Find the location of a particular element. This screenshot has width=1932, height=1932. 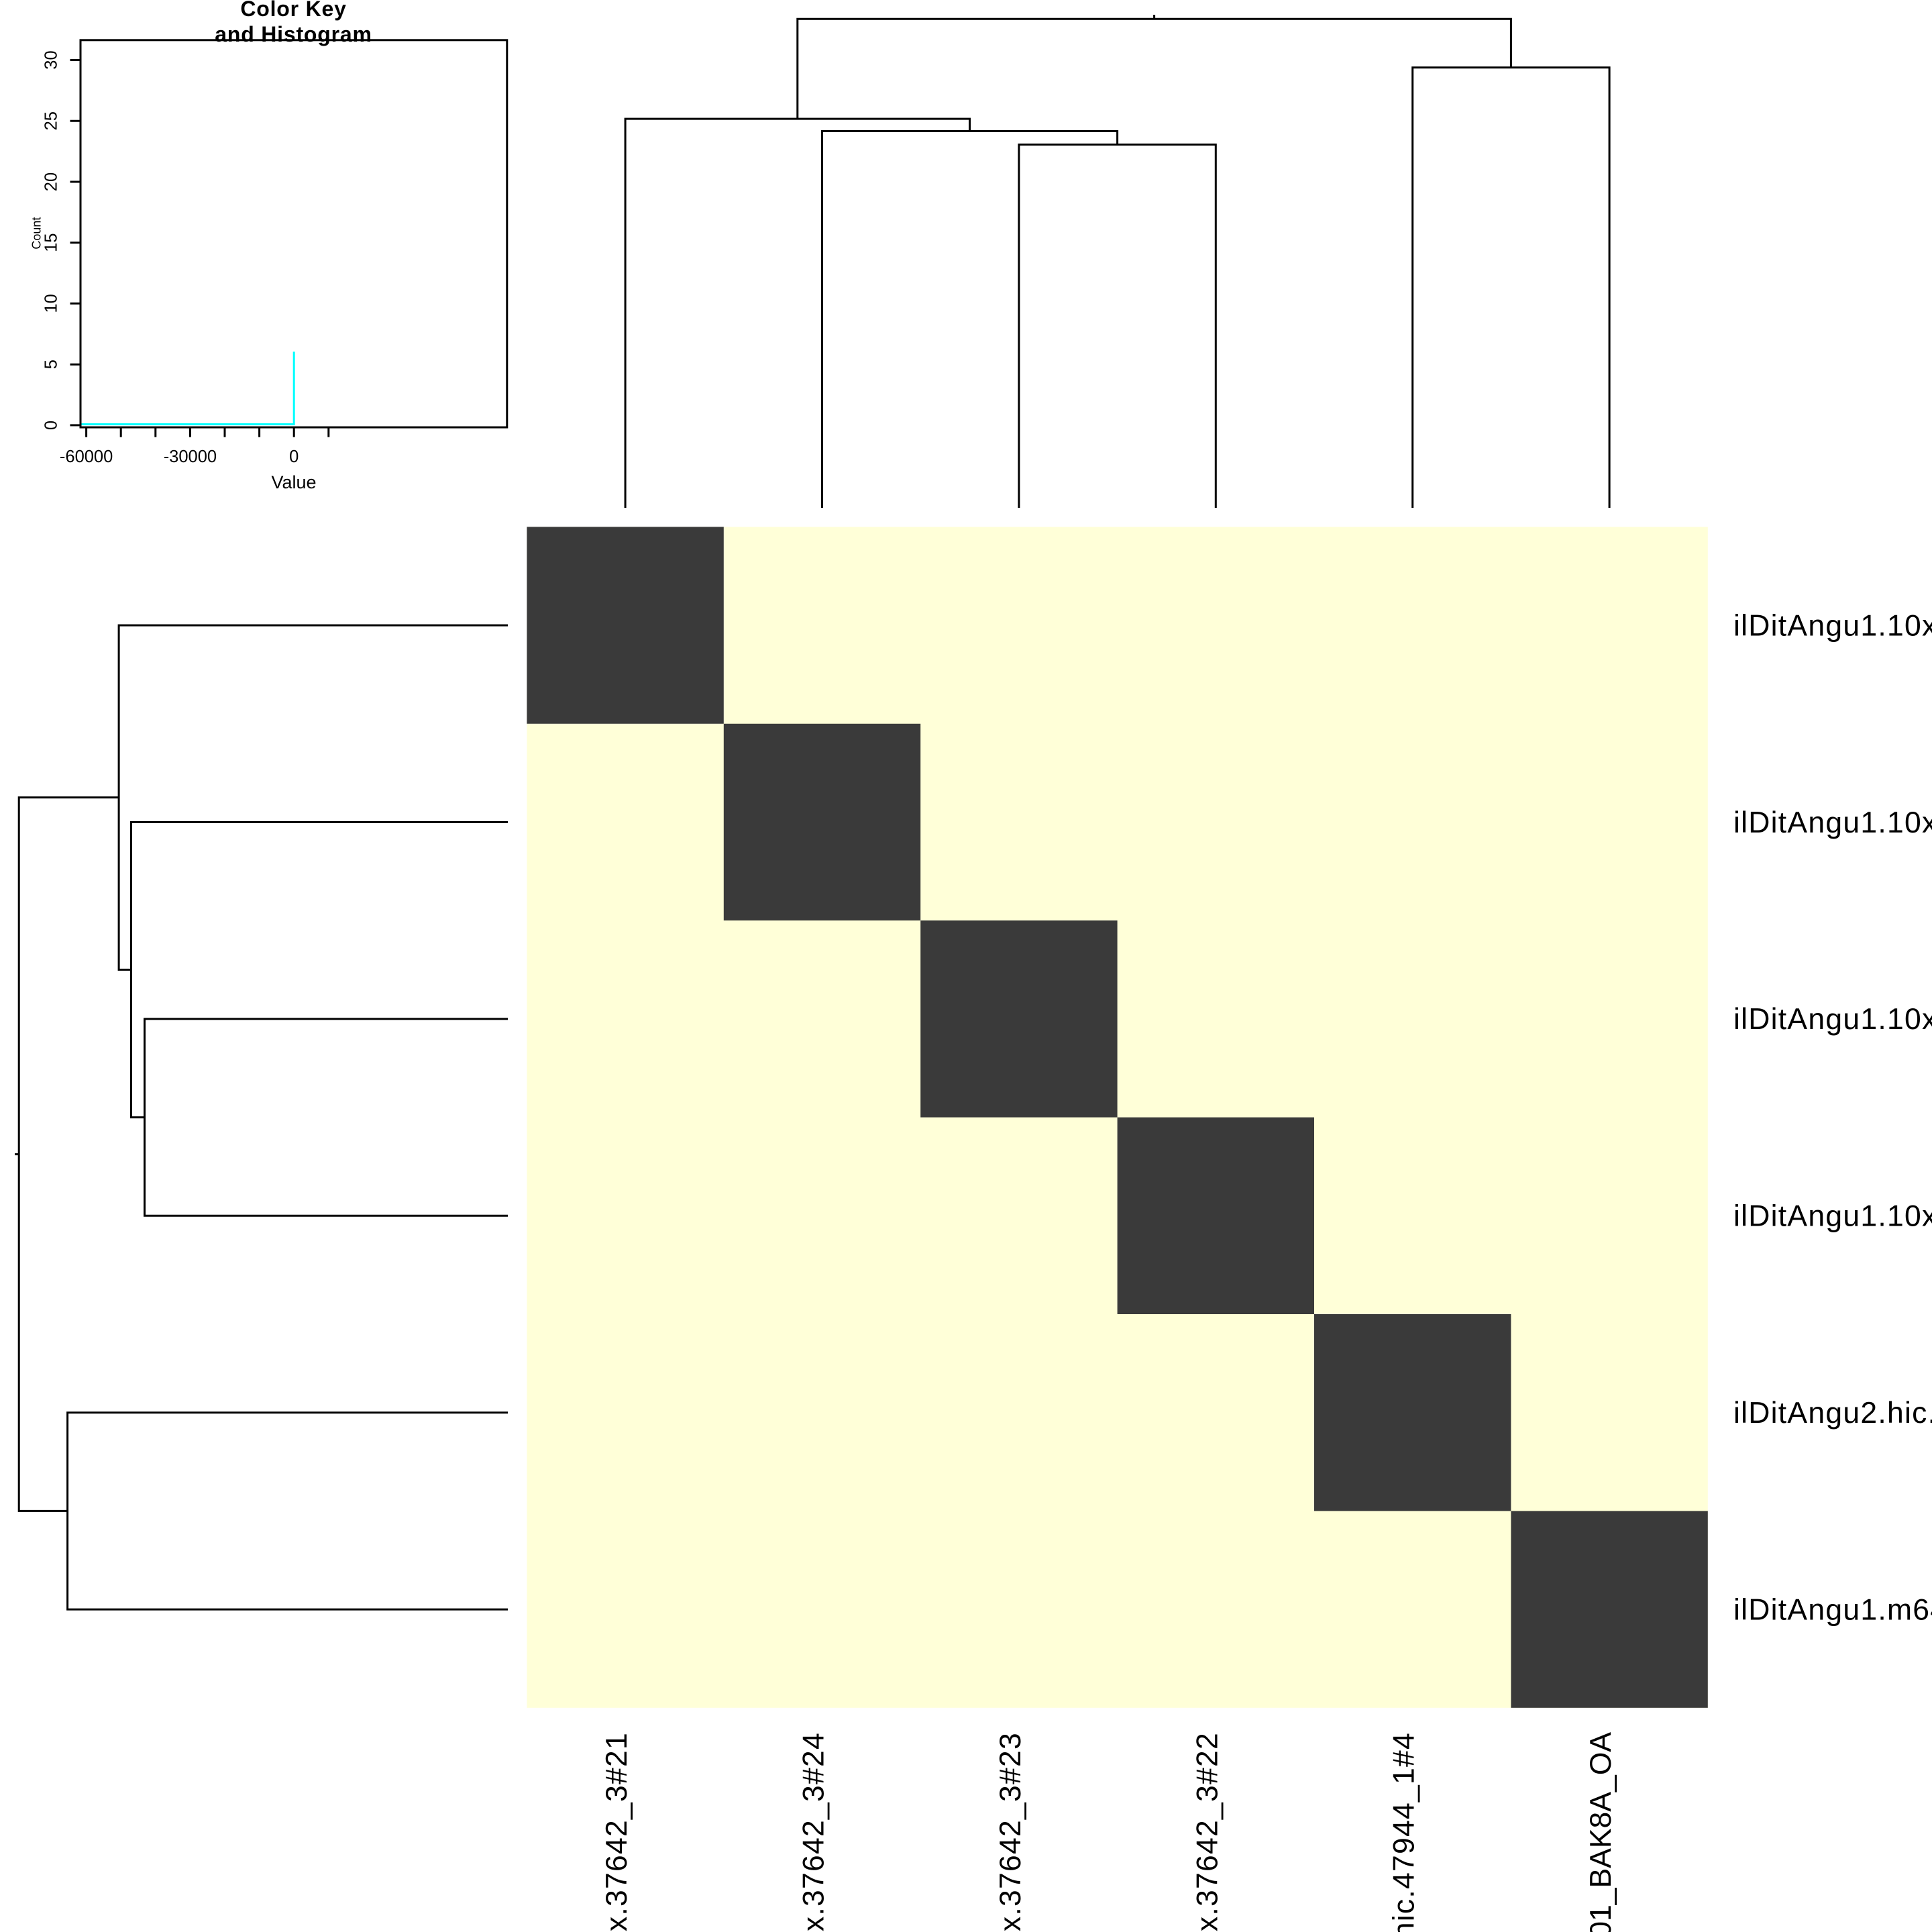

svg-text: 15 is located at coordinates (51, 242).